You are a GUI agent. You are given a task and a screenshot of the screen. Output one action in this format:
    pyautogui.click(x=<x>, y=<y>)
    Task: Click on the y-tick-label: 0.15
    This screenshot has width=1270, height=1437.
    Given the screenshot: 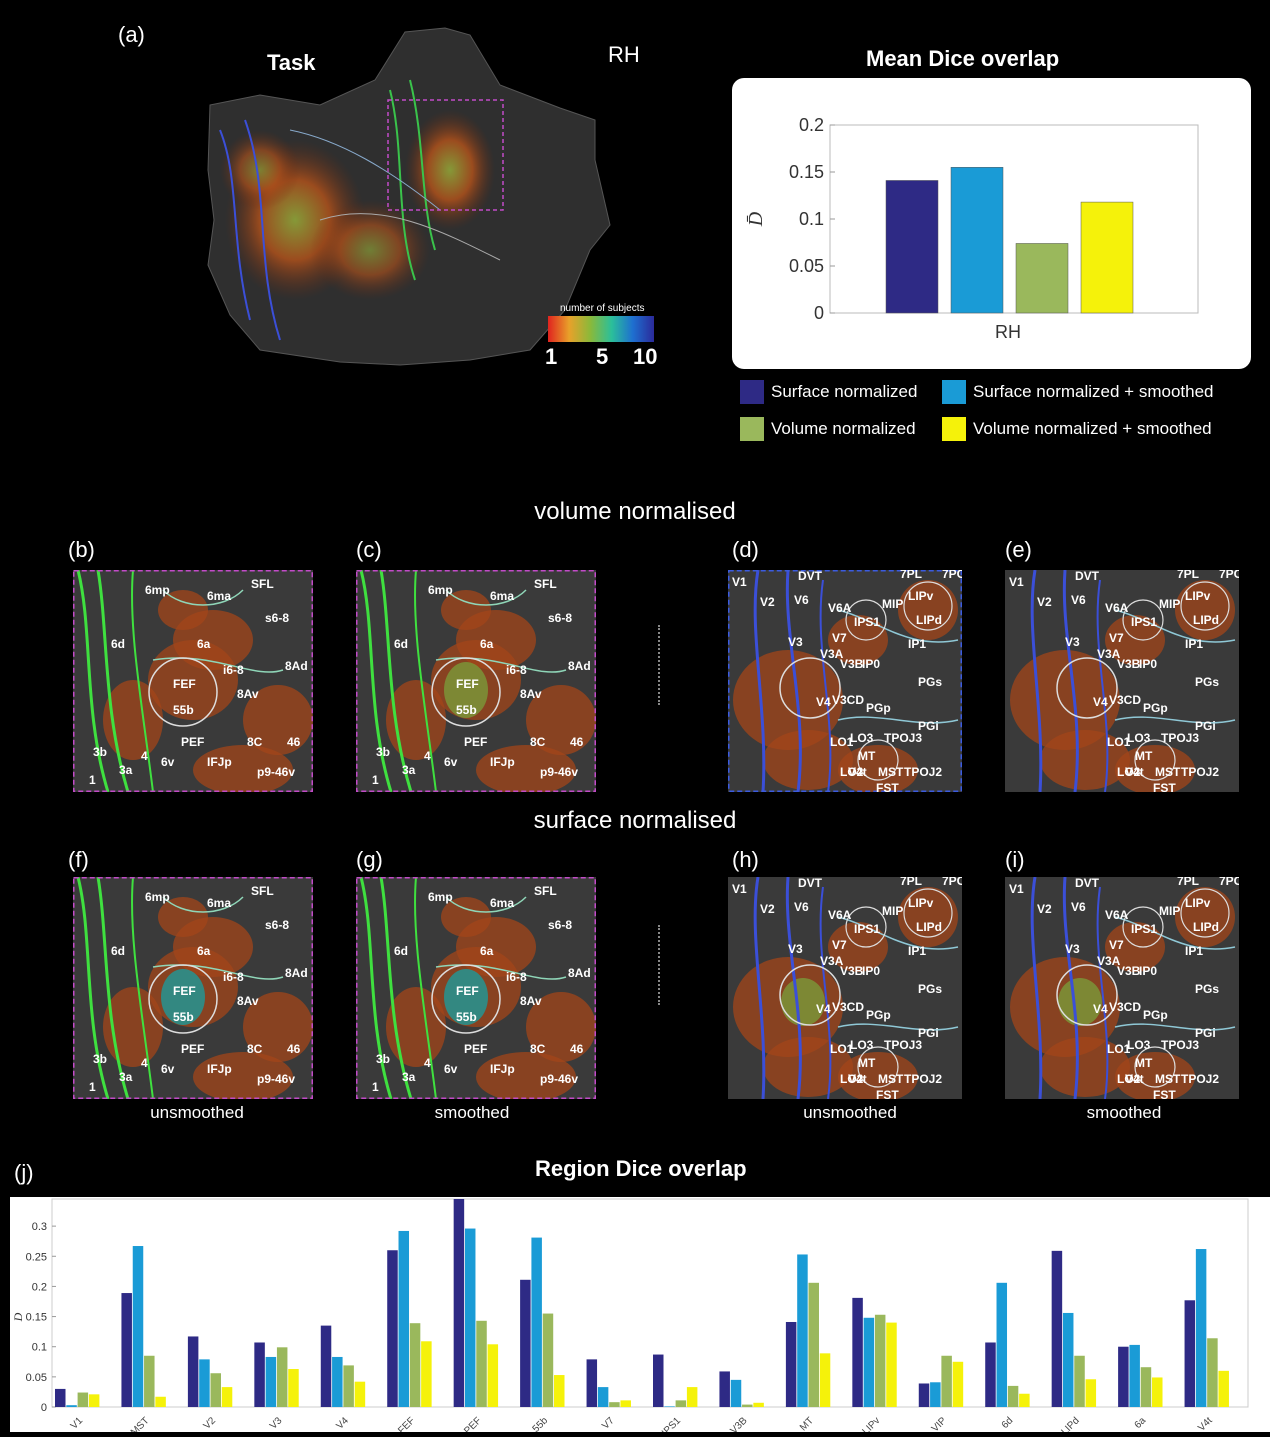 What is the action you would take?
    pyautogui.click(x=806, y=172)
    